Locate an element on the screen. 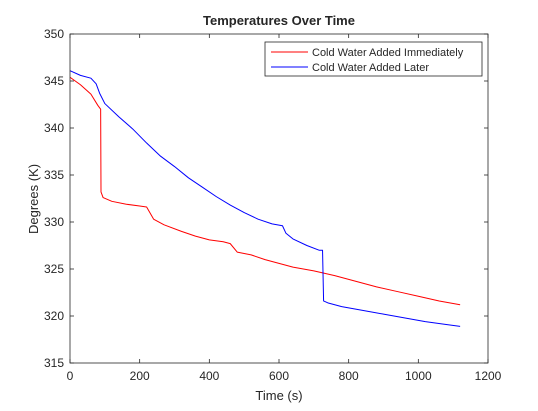 The height and width of the screenshot is (411, 538). y-tick-label: 320 is located at coordinates (54, 316).